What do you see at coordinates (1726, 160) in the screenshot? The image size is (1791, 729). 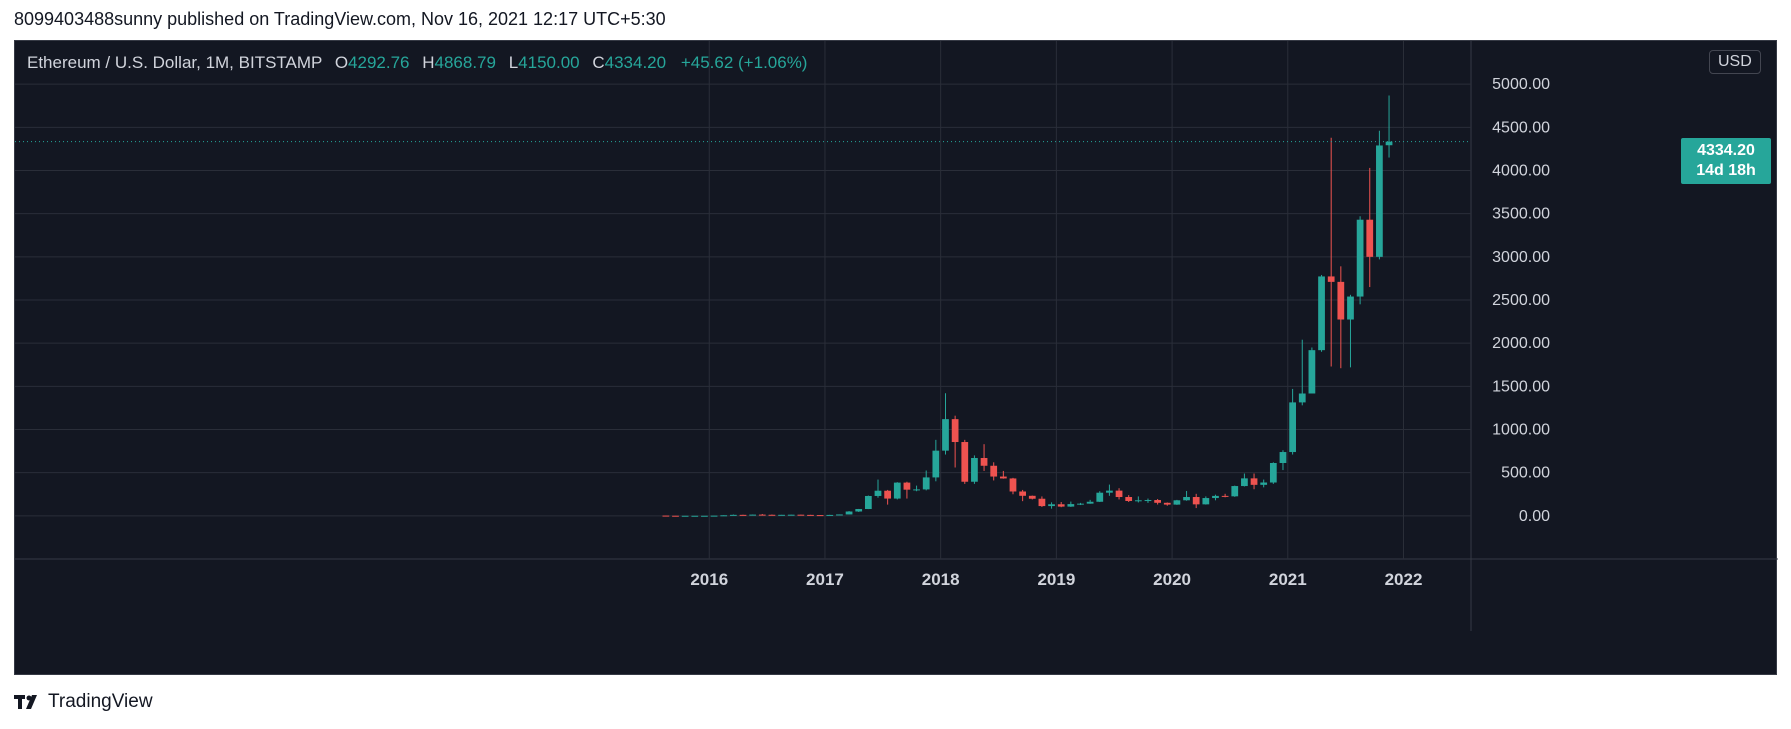 I see `last-price-badge: 4334.20 14d 18h` at bounding box center [1726, 160].